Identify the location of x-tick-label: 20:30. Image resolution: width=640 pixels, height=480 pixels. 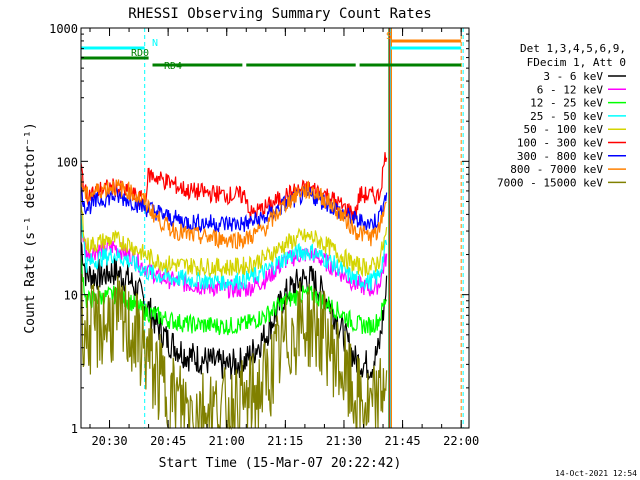
(109, 441).